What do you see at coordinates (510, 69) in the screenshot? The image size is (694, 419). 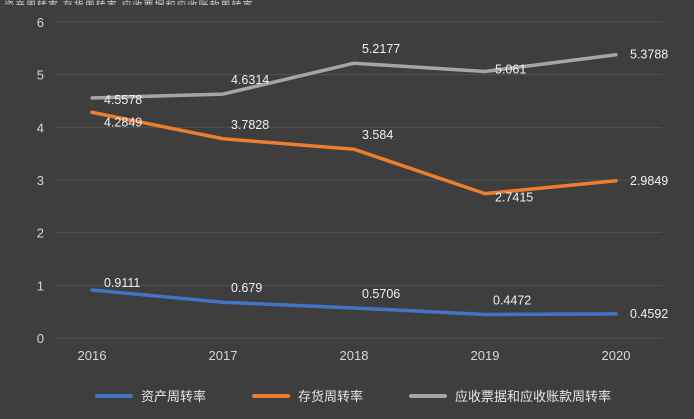 I see `data-label: 5.061` at bounding box center [510, 69].